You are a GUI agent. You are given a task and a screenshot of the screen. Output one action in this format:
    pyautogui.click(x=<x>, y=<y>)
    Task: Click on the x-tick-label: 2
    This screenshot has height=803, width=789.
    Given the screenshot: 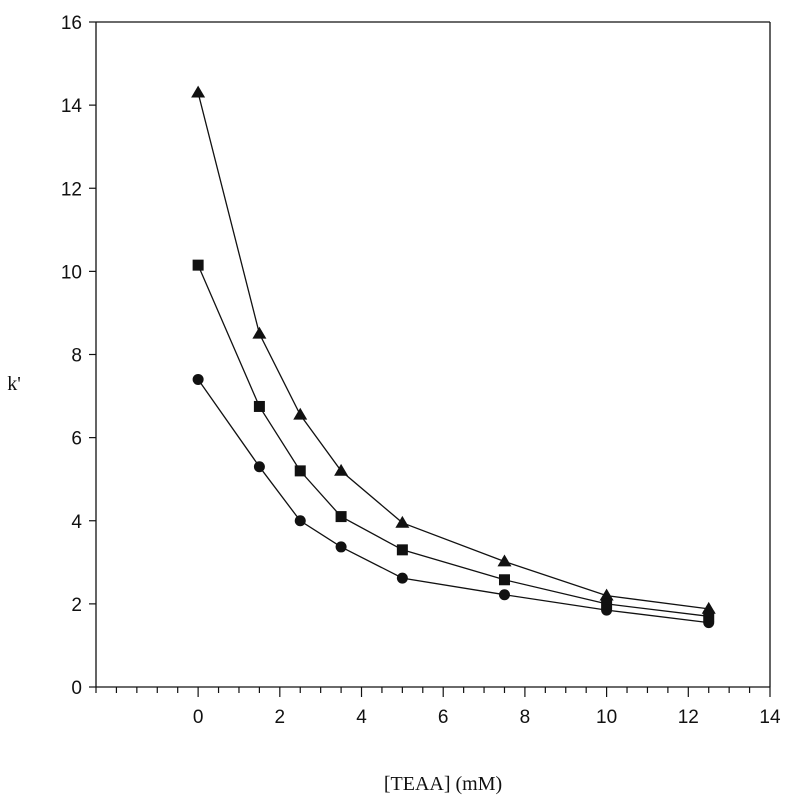 What is the action you would take?
    pyautogui.click(x=280, y=717)
    